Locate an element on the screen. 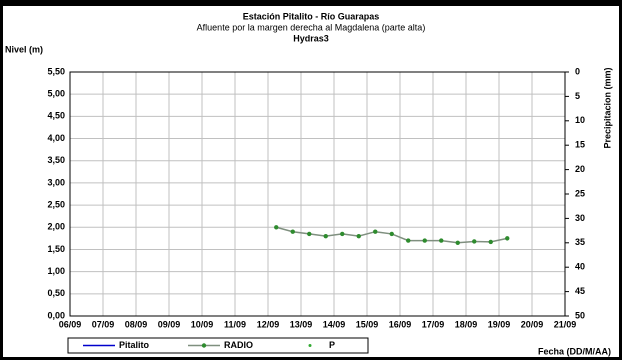 The image size is (622, 360). y-tick-label: 0,00 is located at coordinates (56, 315).